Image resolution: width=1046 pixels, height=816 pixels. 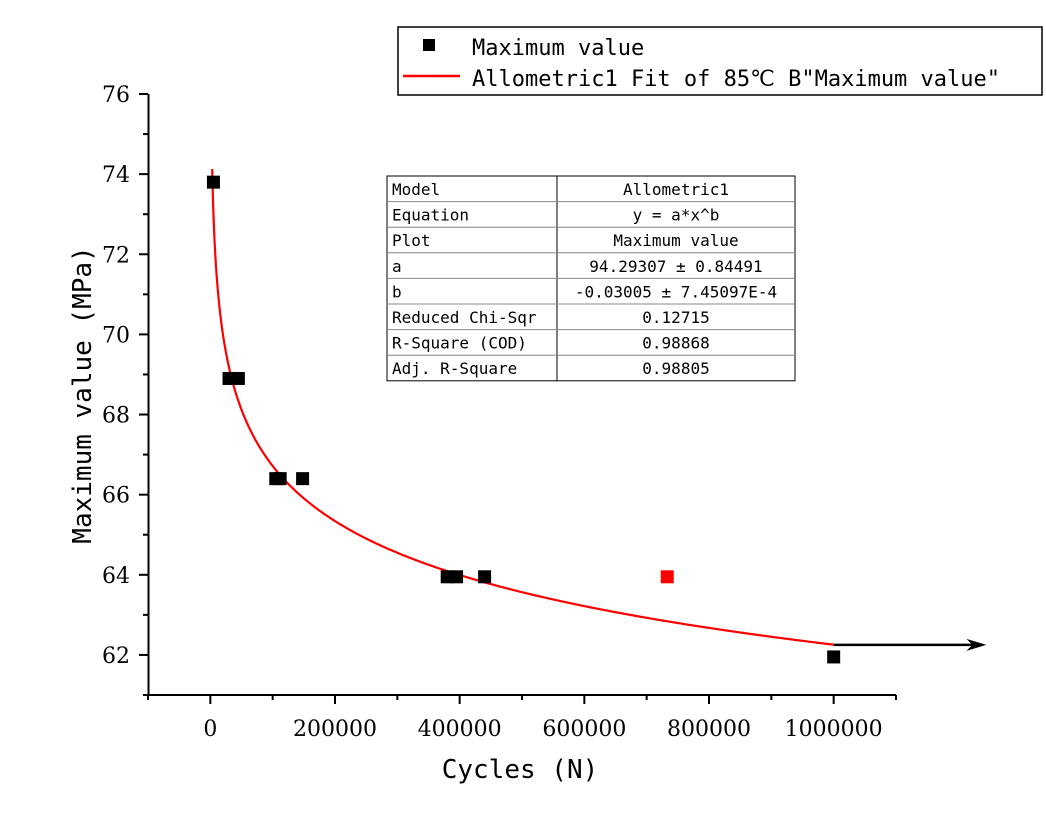 What do you see at coordinates (429, 45) in the screenshot?
I see `legend-marker-square` at bounding box center [429, 45].